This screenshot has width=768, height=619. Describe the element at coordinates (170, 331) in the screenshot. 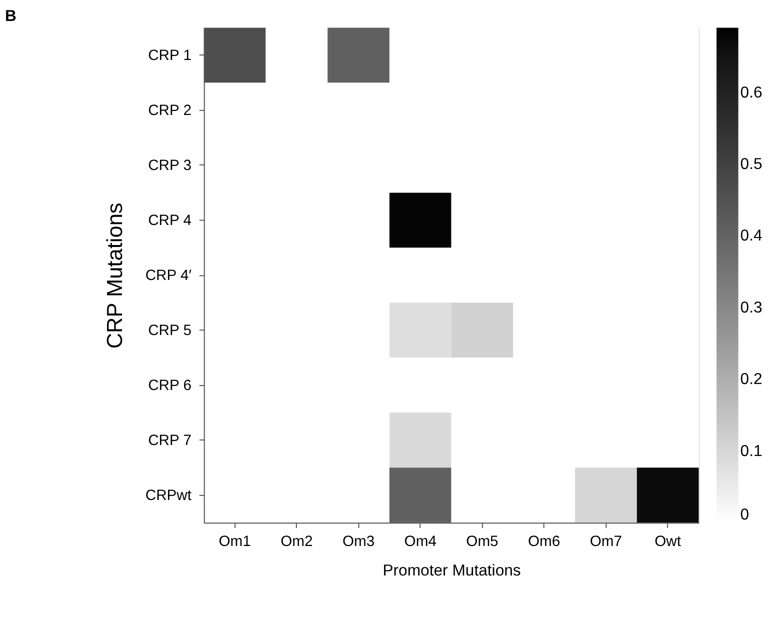

I see `y-tick-label: CRP 5` at that location.